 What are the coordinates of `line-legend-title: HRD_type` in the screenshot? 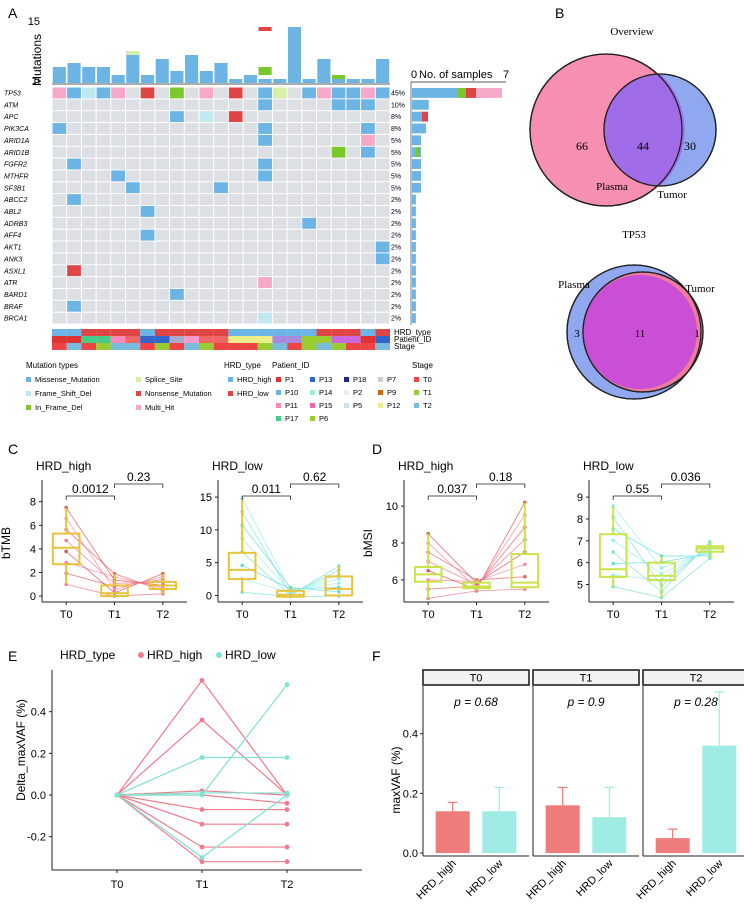 It's located at (88, 655).